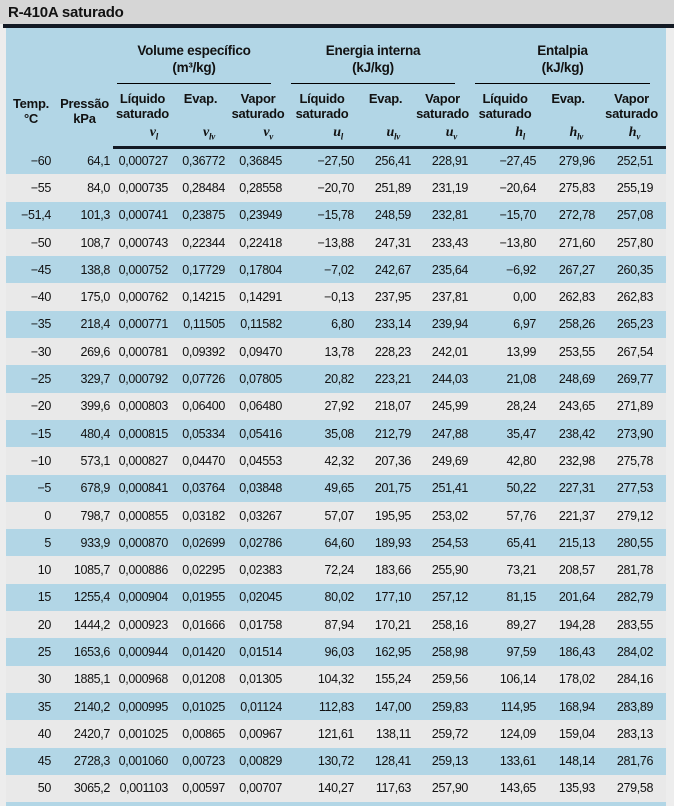  I want to click on cell-u-vap: 254,53, so click(450, 542).